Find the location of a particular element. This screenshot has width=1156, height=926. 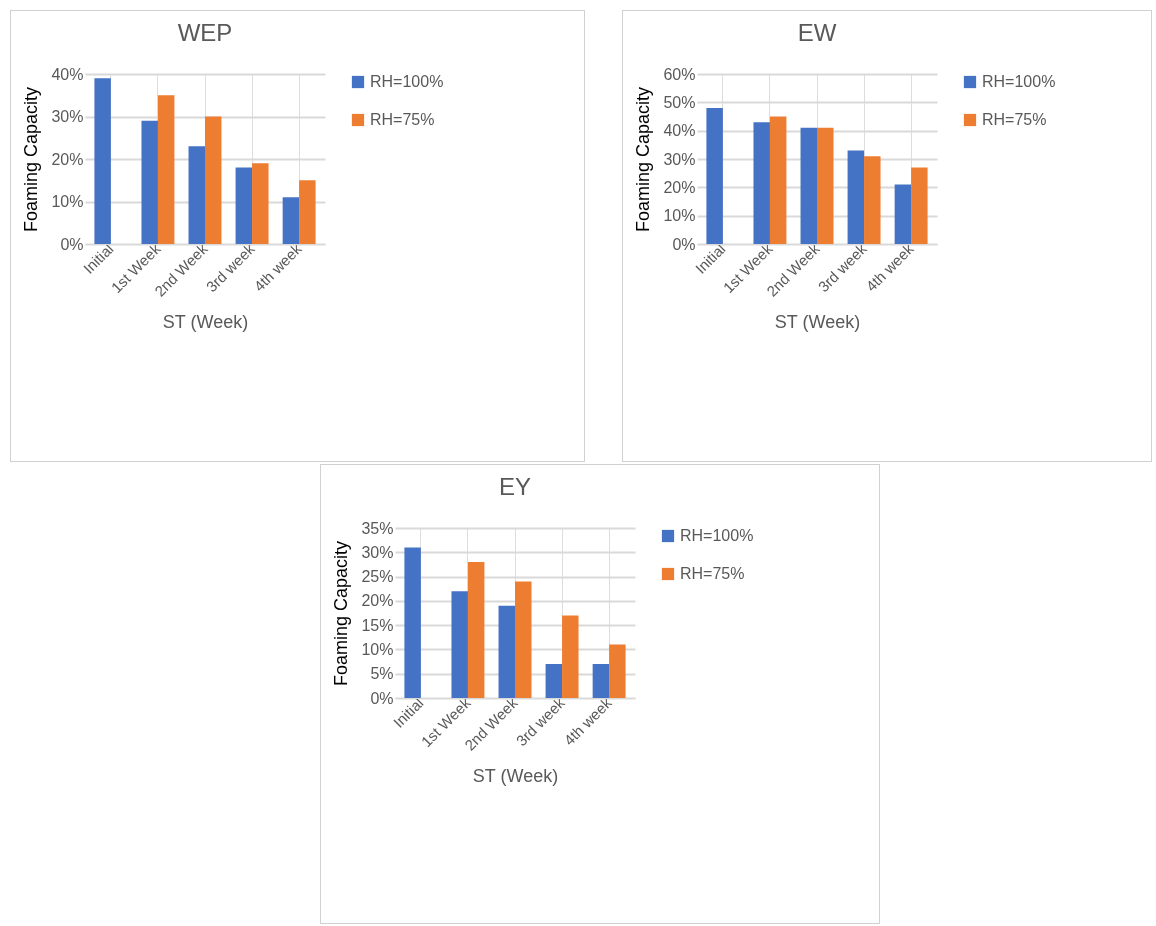

chart-title: EY is located at coordinates (515, 486).